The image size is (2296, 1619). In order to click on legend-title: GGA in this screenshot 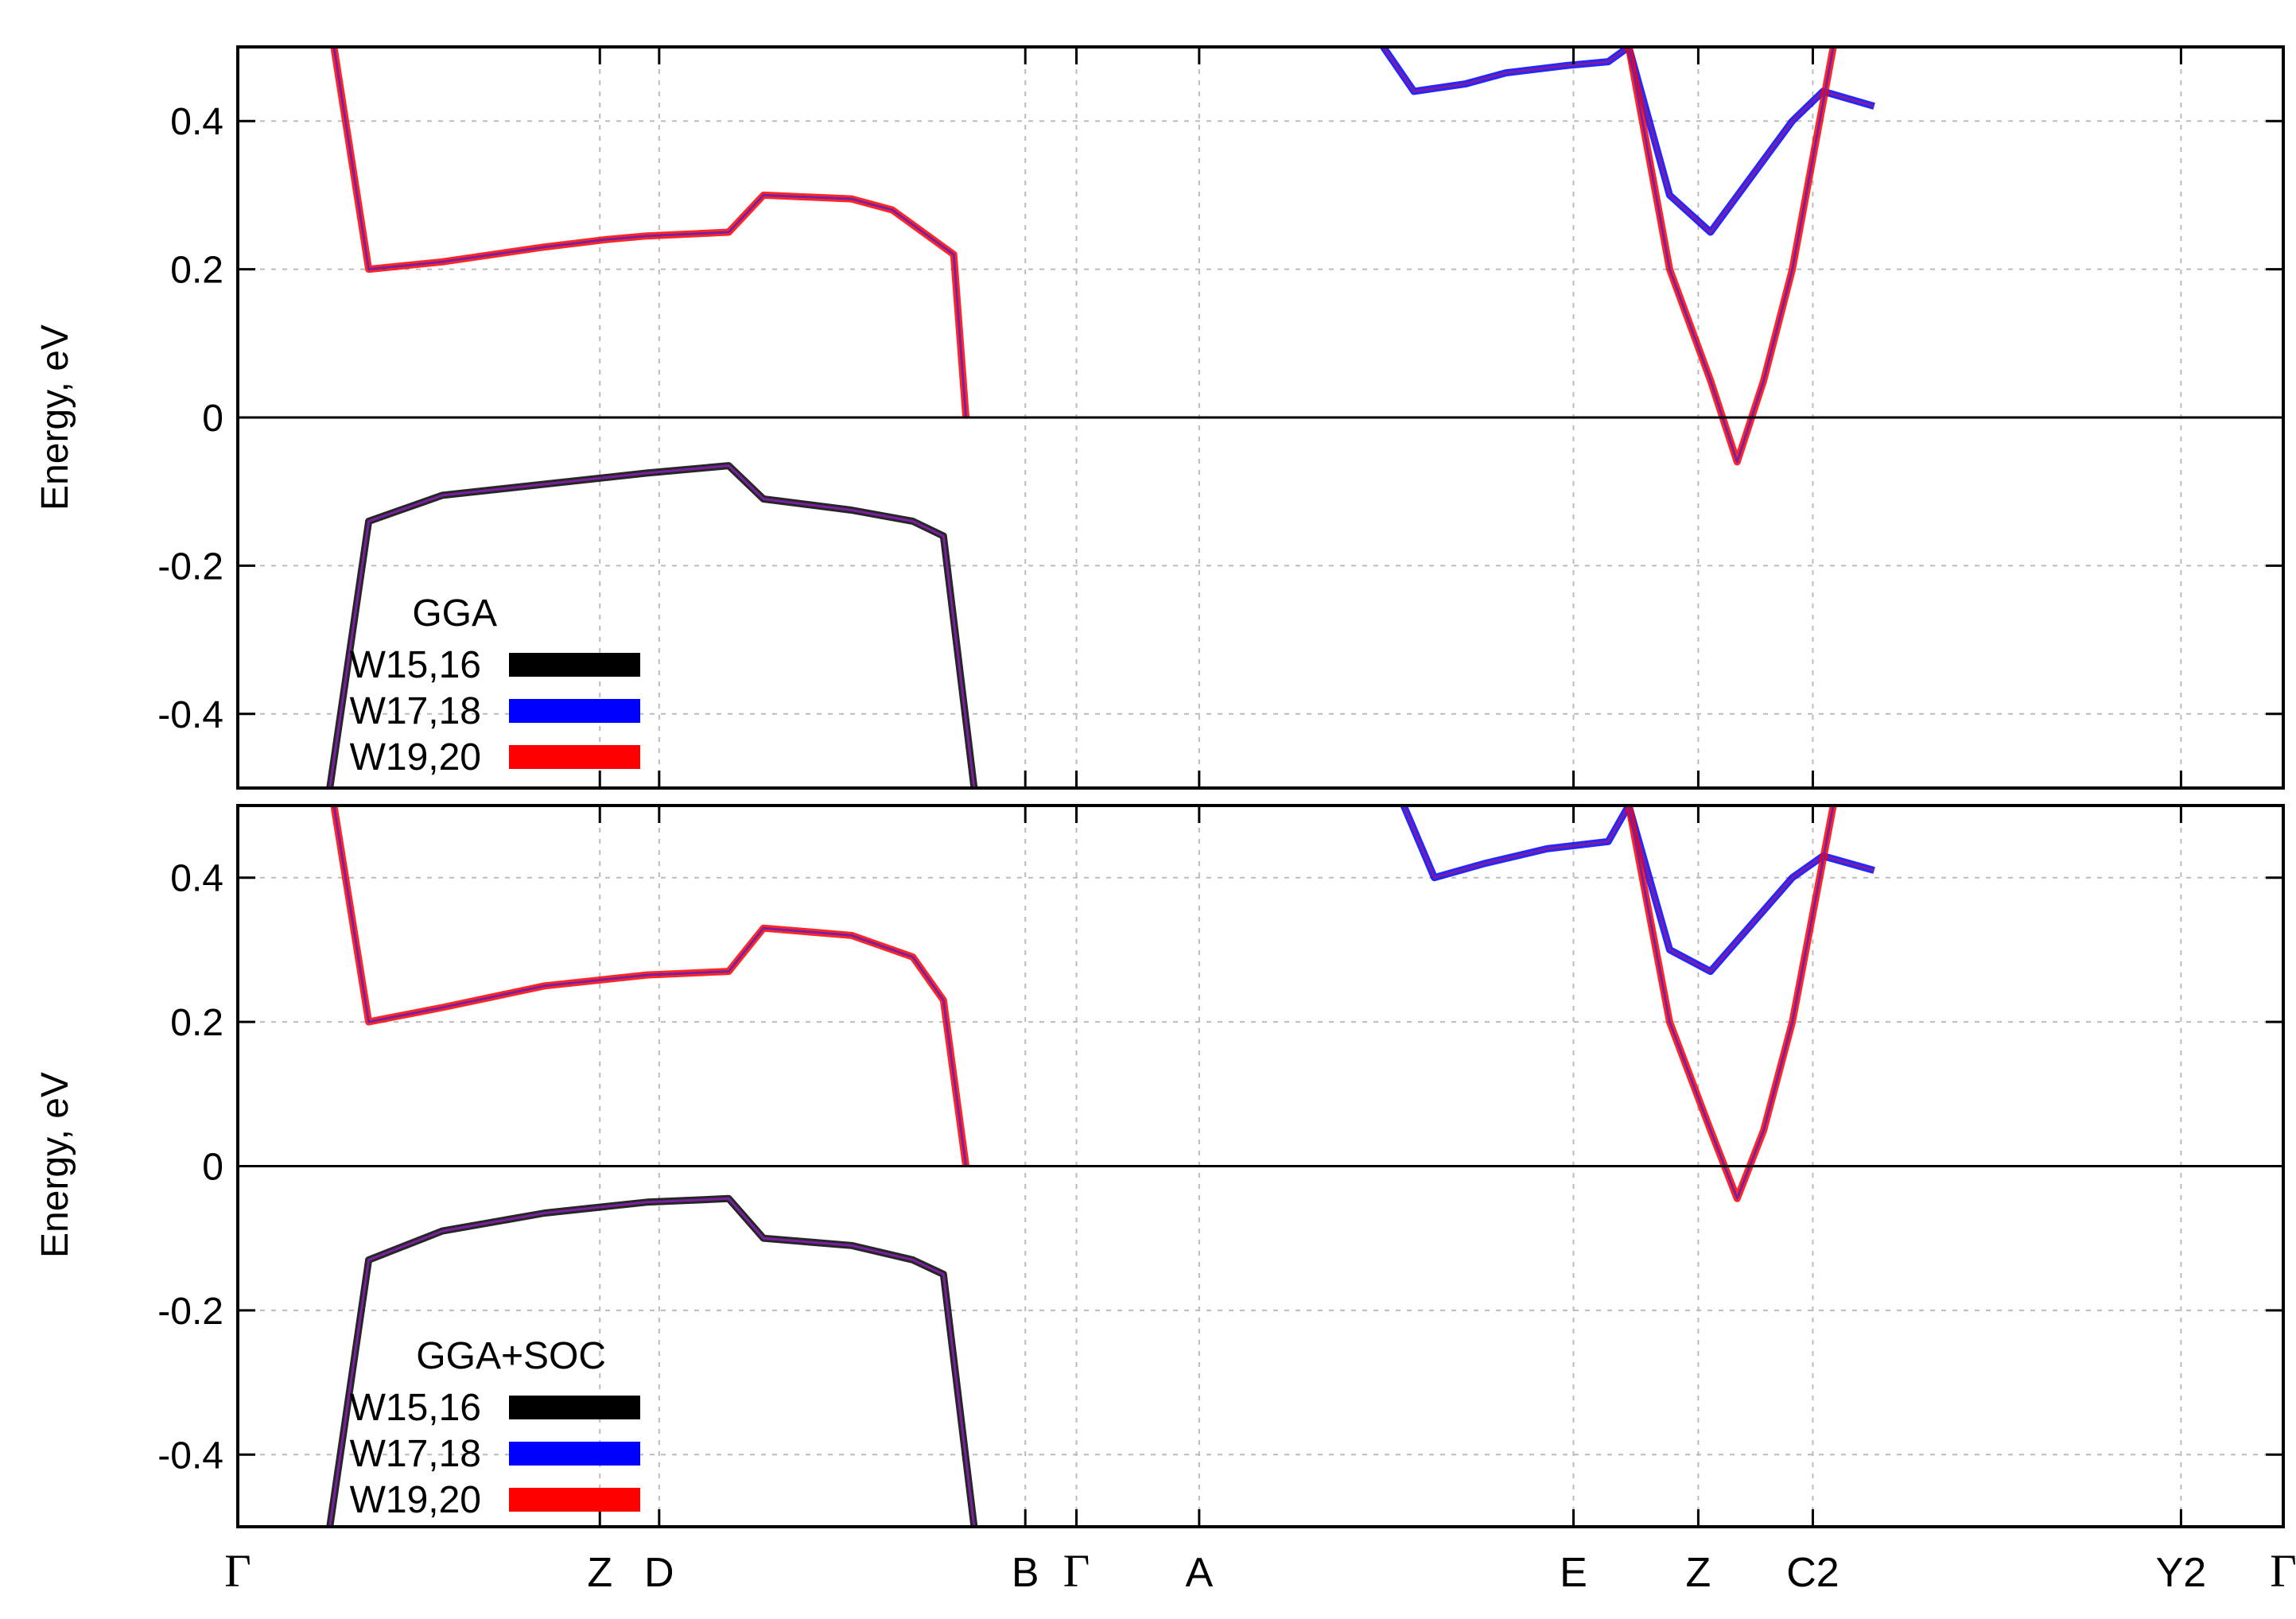, I will do `click(454, 613)`.